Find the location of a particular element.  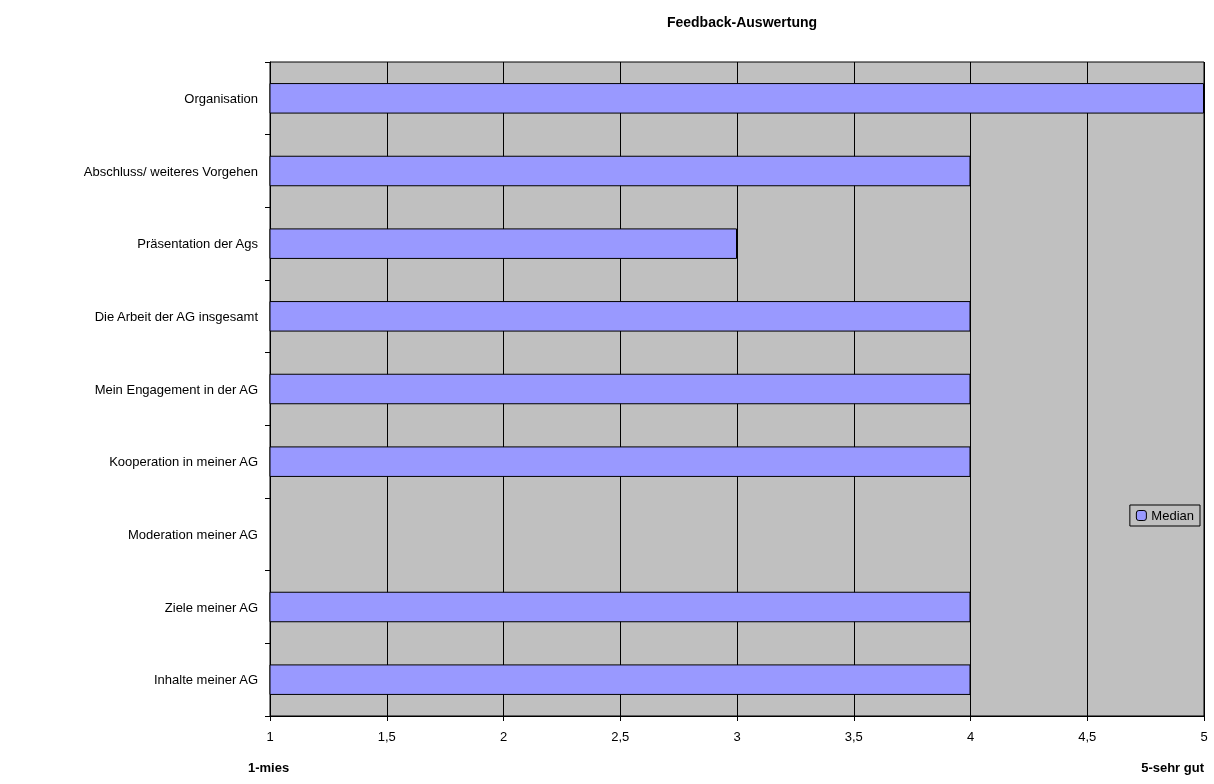

x-tick-label: 3 is located at coordinates (737, 736).